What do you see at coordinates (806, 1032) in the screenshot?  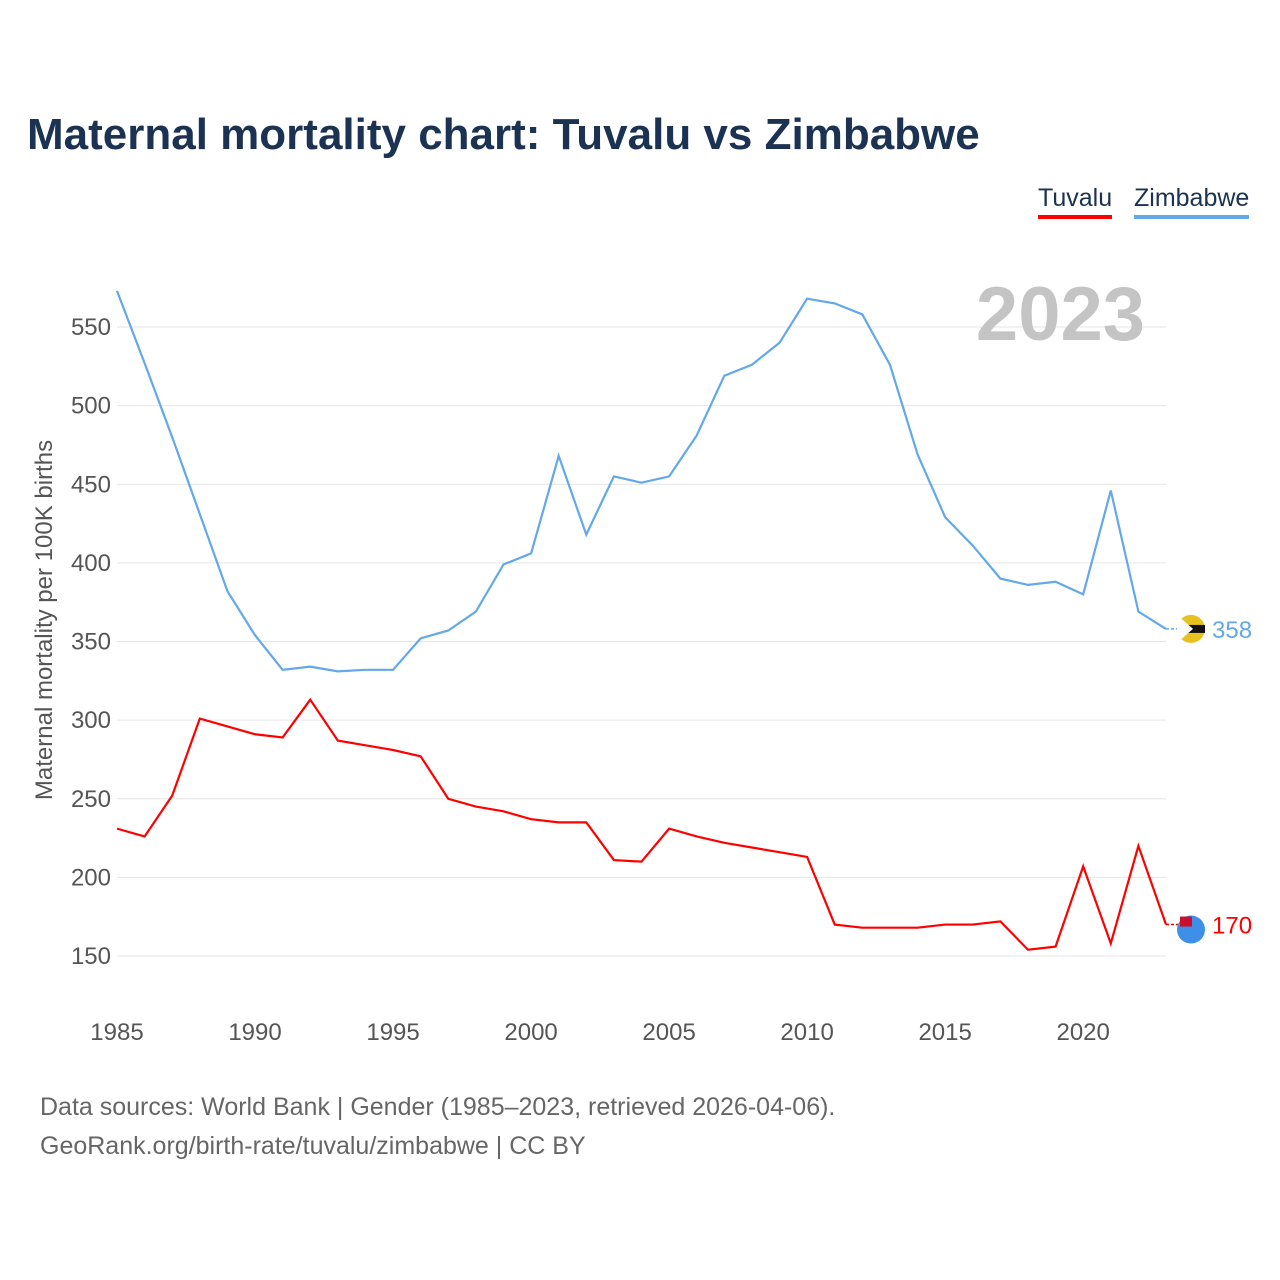 I see `x-tick-label: 2010` at bounding box center [806, 1032].